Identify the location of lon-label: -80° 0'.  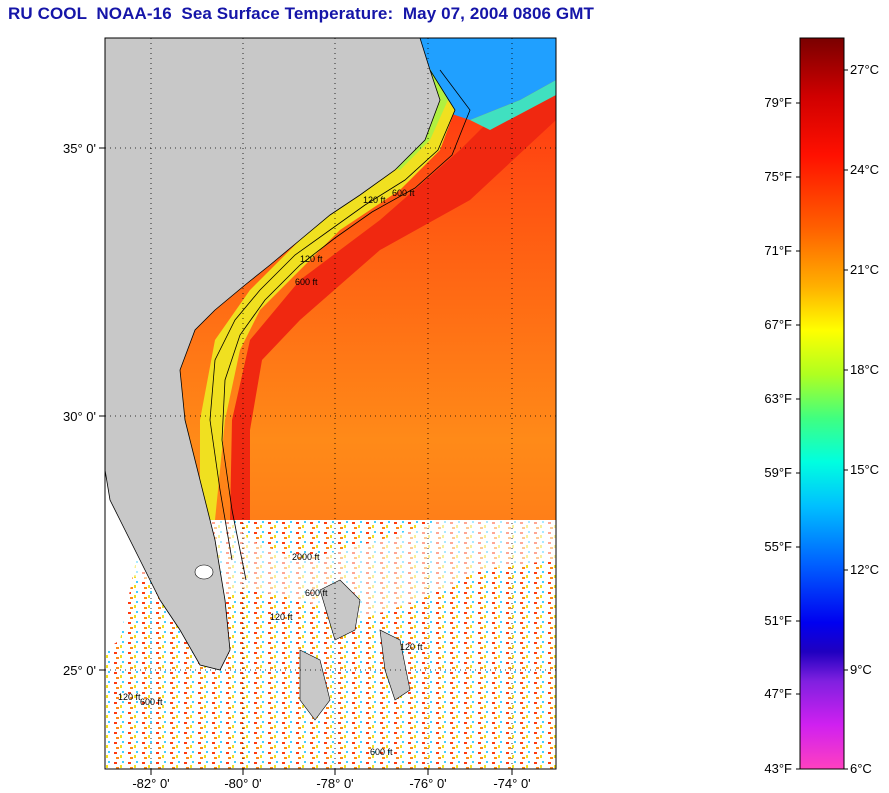
(242, 783).